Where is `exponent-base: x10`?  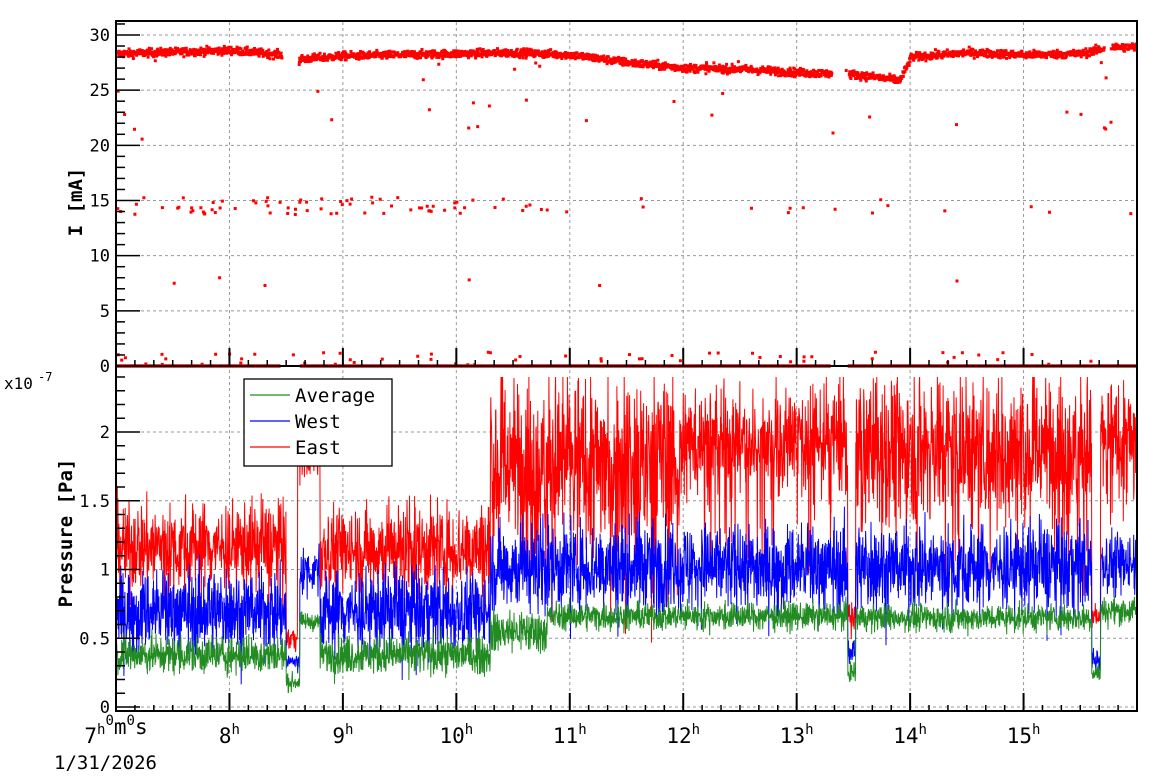 exponent-base: x10 is located at coordinates (18, 383).